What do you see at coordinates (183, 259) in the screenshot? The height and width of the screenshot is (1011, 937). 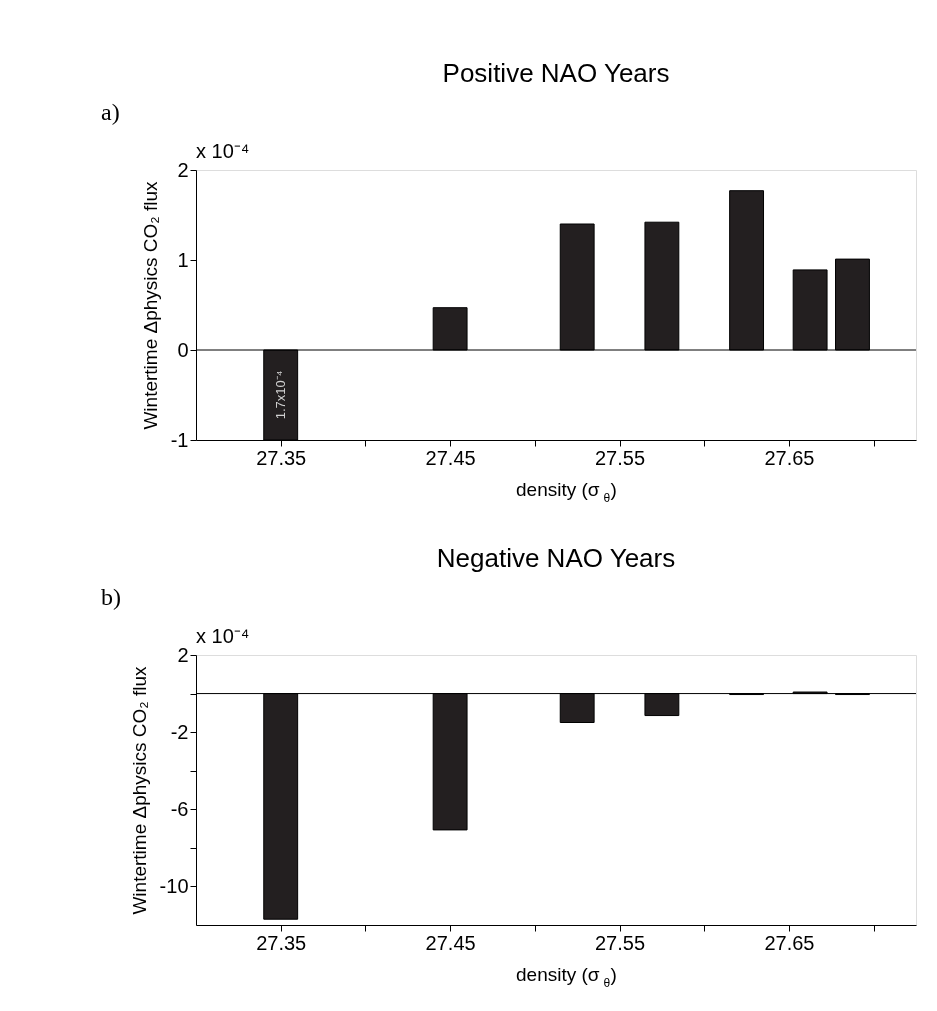 I see `y-tick-label: 1` at bounding box center [183, 259].